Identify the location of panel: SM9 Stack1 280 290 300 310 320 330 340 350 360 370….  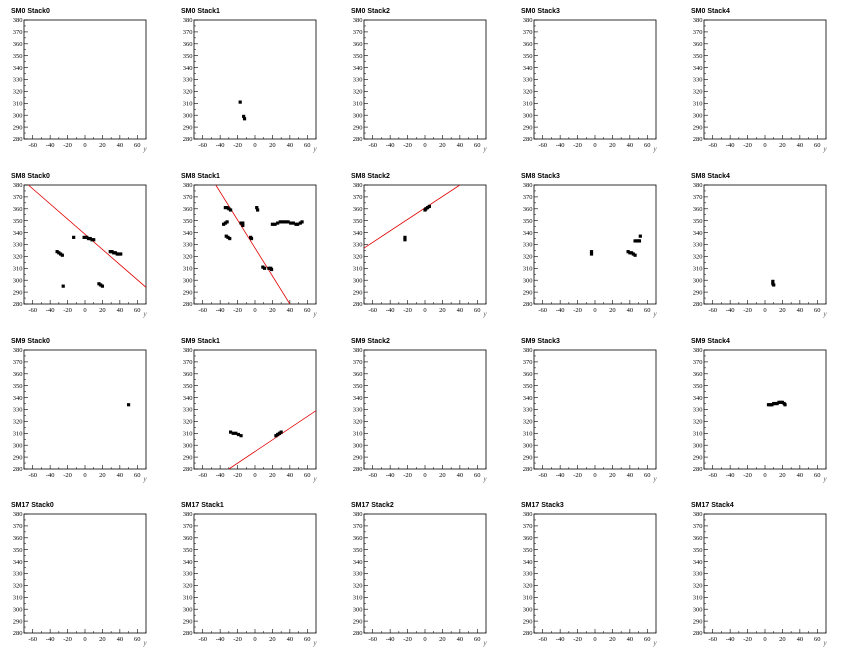
(249, 410).